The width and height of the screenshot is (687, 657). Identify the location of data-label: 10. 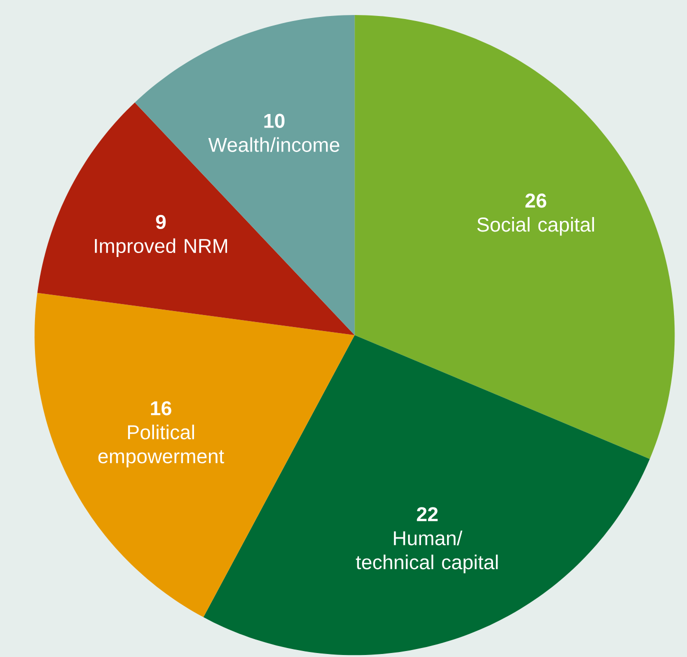
(274, 121).